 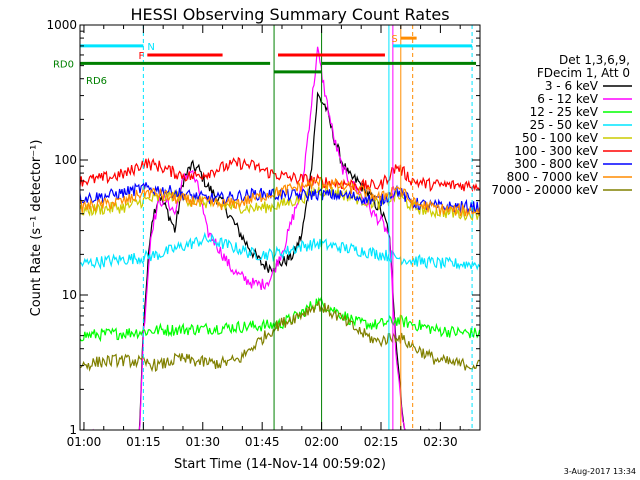 What do you see at coordinates (564, 125) in the screenshot?
I see `legend-label-3: 25 - 50 keV` at bounding box center [564, 125].